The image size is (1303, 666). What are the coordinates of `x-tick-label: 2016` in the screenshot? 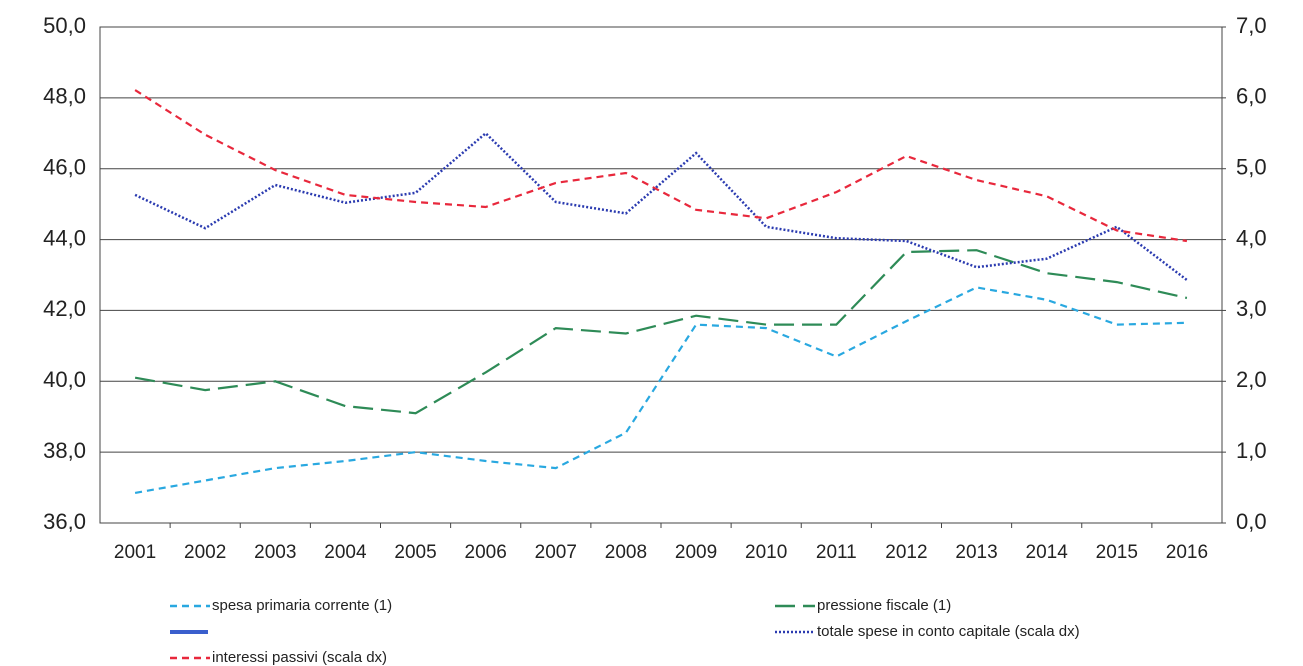 It's located at (1187, 552).